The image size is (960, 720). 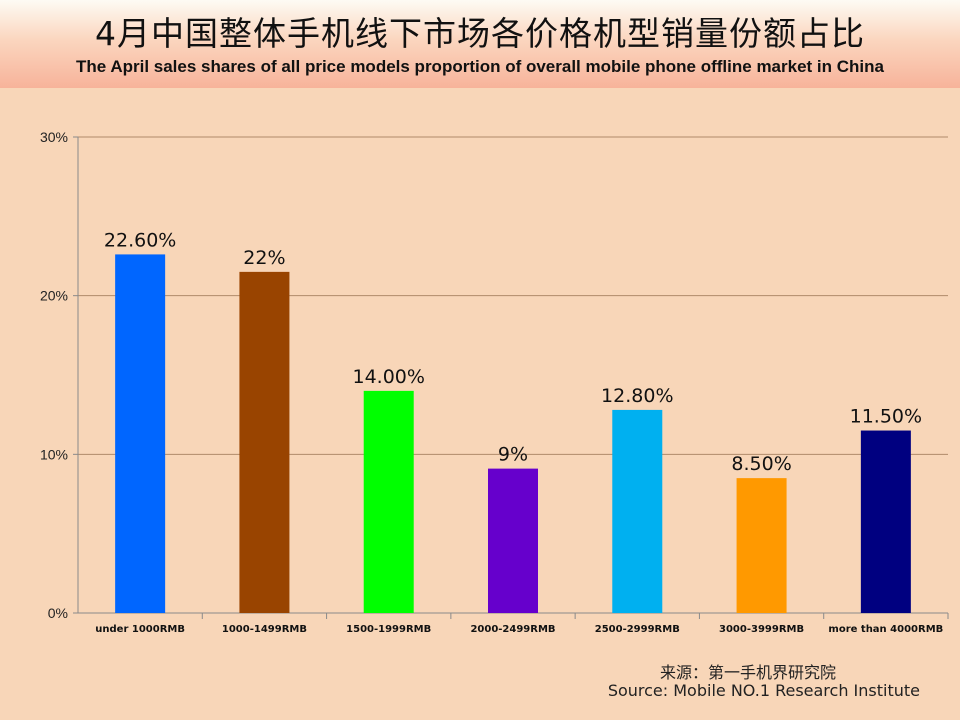 I want to click on data-label: 14.00%, so click(x=388, y=377).